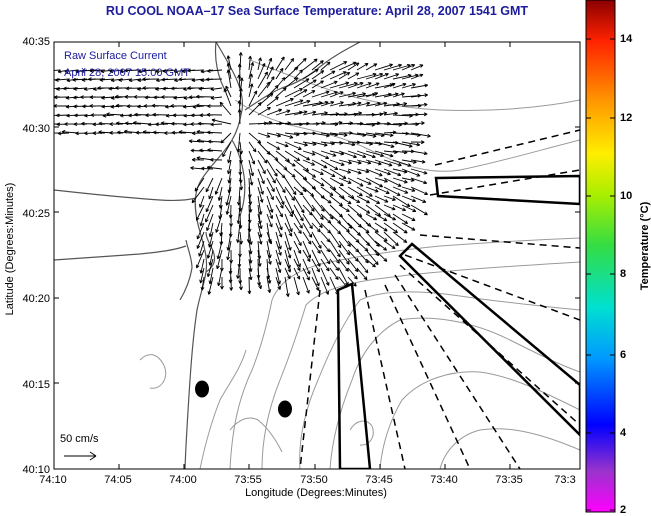 The width and height of the screenshot is (651, 516). Describe the element at coordinates (316, 493) in the screenshot. I see `x-axis-label: Longitude (Degrees:Minutes)` at that location.